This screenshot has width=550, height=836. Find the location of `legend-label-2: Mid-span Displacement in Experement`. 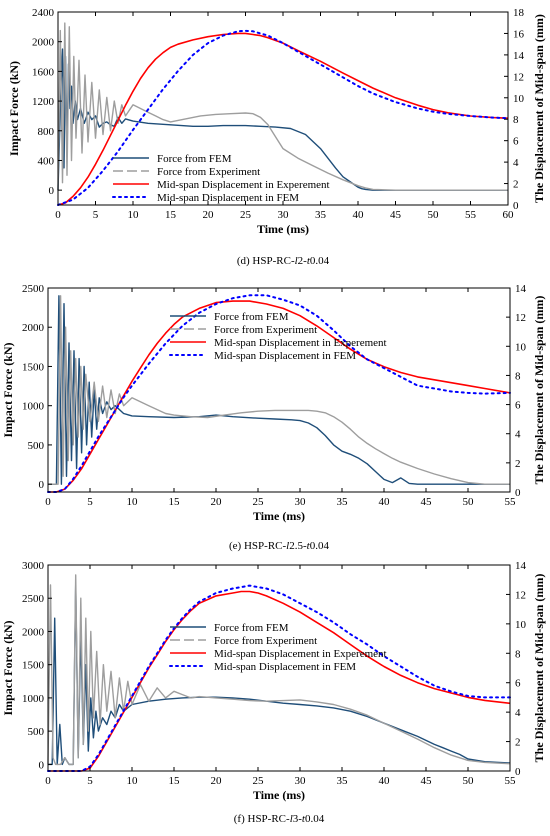

legend-label-2: Mid-span Displacement in Experement is located at coordinates (300, 654).